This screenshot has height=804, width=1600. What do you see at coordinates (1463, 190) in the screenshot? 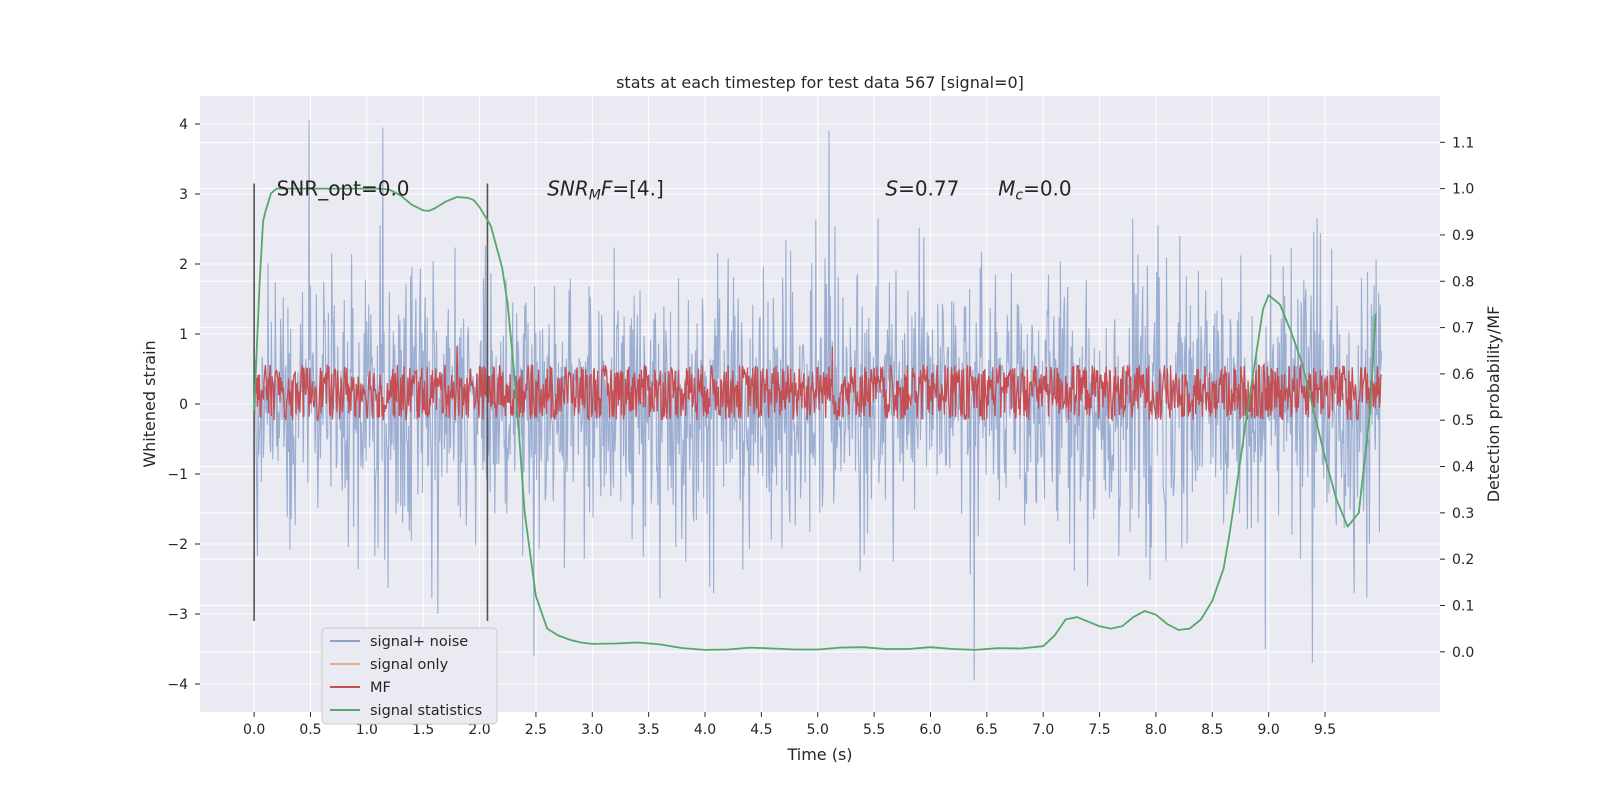
I see `y-tick-label-right: 1.0` at bounding box center [1463, 190].